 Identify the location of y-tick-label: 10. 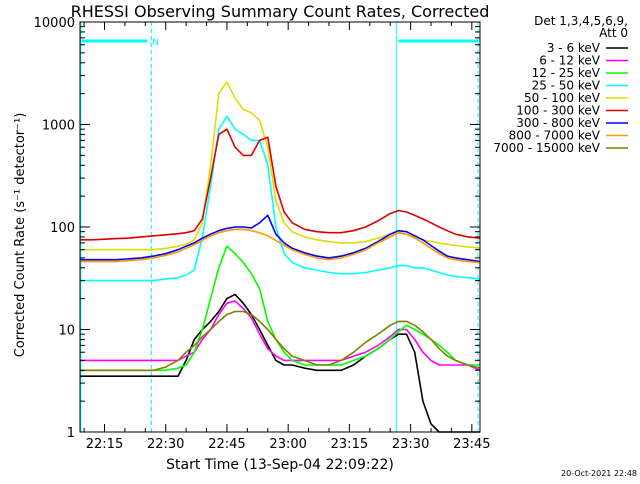
(66, 331).